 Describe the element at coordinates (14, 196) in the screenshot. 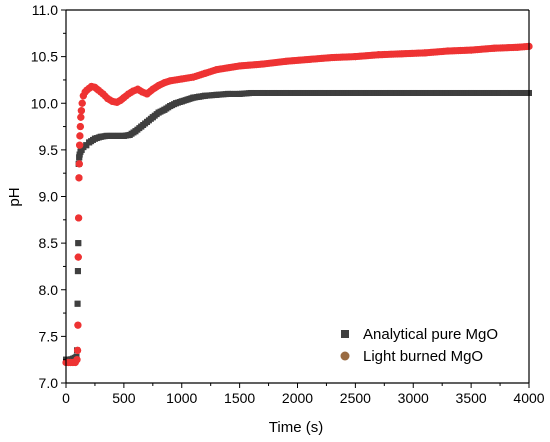

I see `y-axis-title: pH` at that location.